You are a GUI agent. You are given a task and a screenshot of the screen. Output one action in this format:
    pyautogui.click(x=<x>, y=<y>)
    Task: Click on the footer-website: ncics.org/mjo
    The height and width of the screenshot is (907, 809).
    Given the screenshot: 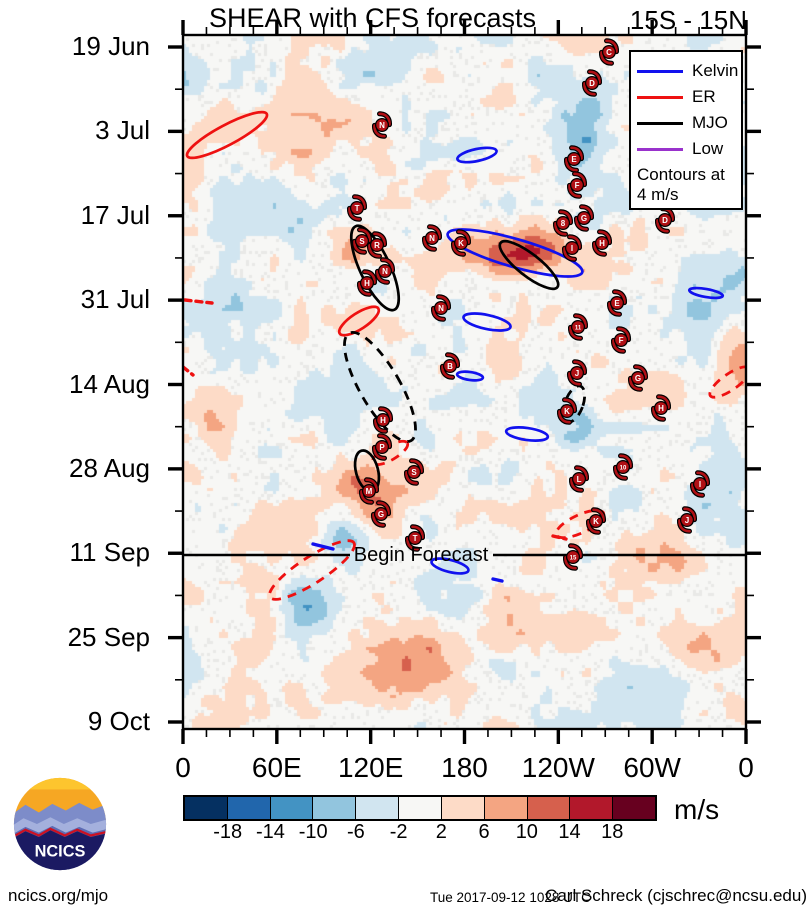 What is the action you would take?
    pyautogui.click(x=58, y=895)
    